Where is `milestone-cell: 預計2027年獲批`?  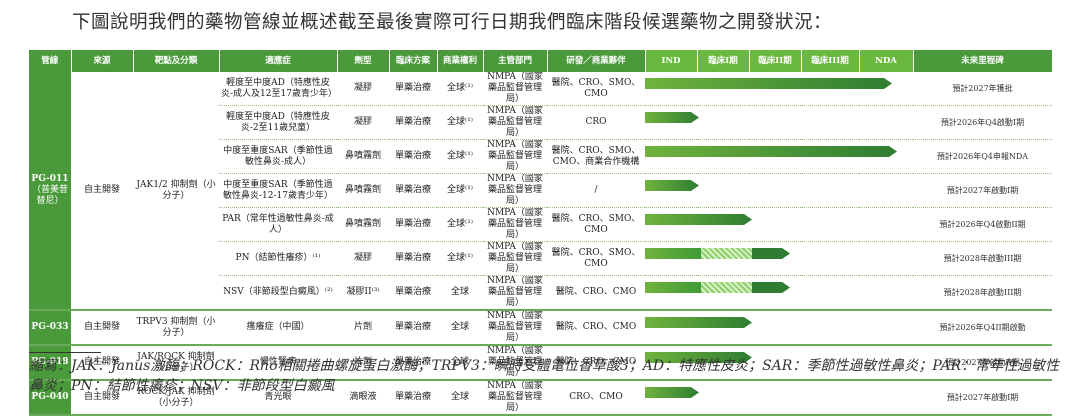
milestone-cell: 預計2027年獲批 is located at coordinates (982, 89).